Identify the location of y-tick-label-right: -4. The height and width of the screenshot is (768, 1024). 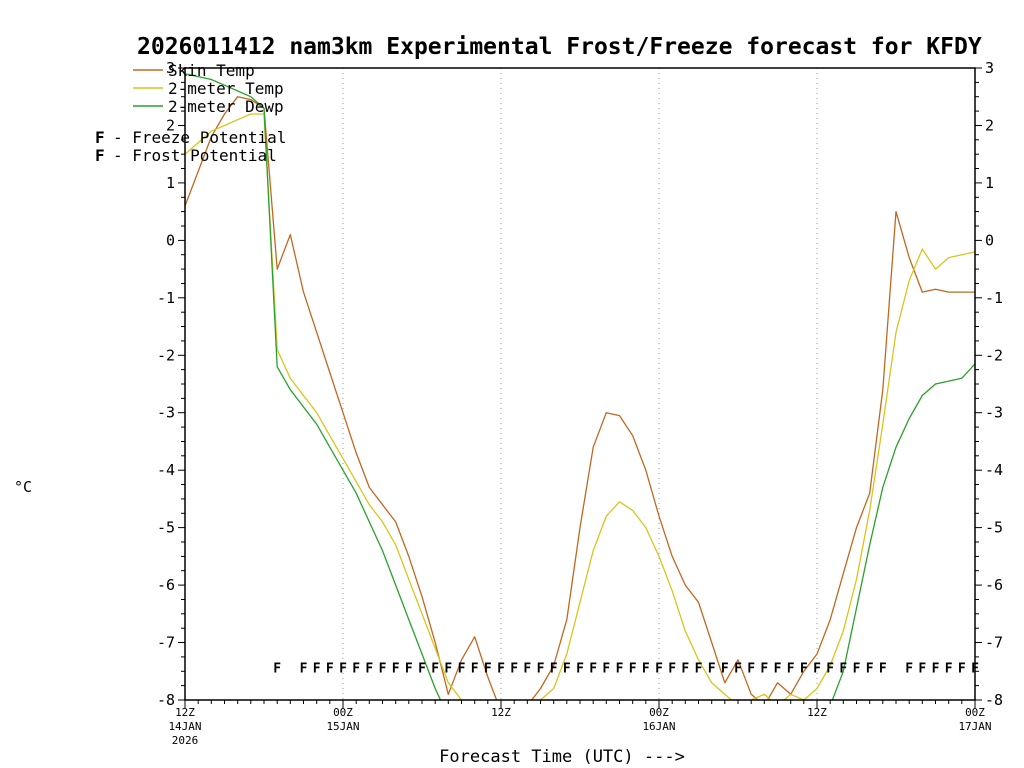
(994, 470).